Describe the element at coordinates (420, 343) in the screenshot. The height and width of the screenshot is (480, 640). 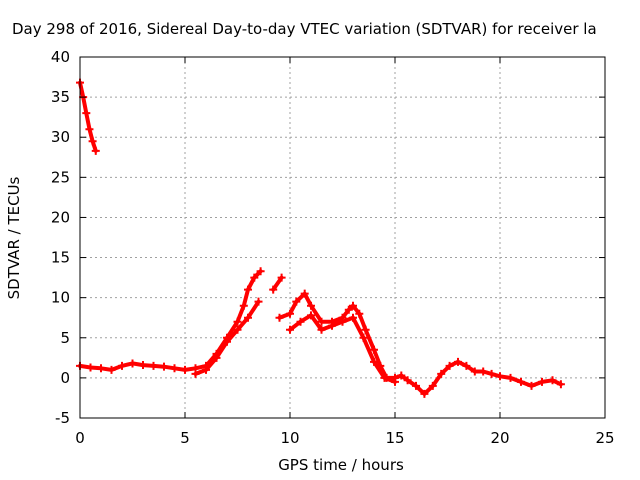
I see `series-line-main-c` at that location.